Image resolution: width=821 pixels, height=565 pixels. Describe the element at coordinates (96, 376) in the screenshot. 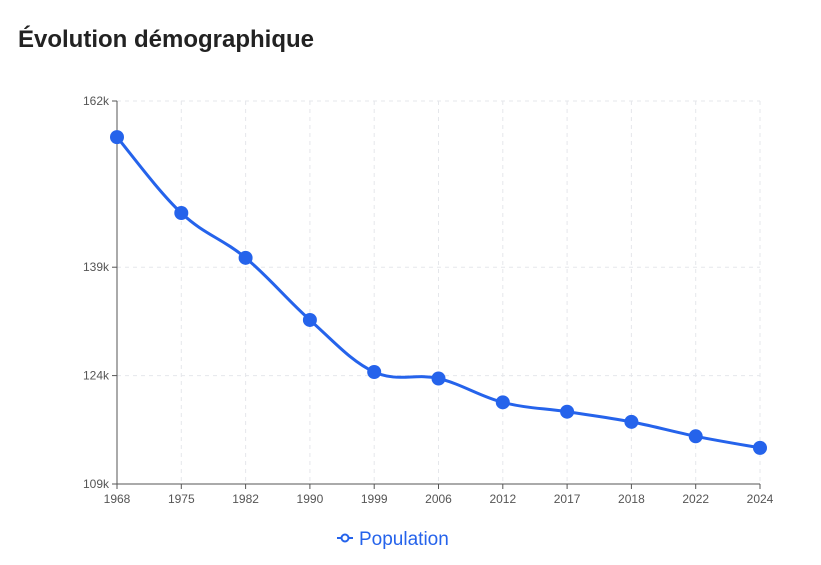

I see `y-tick-label: 124k` at that location.